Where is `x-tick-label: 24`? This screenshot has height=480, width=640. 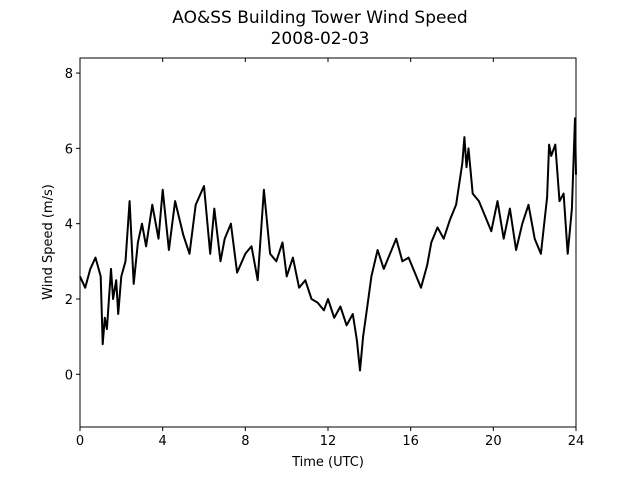
x-tick-label: 24 is located at coordinates (576, 441).